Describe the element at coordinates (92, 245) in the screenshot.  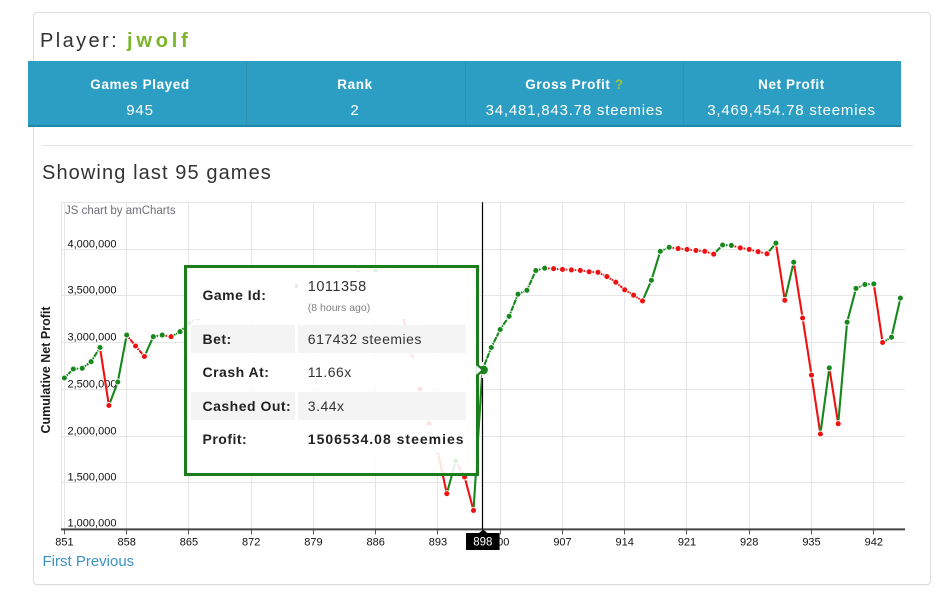
I see `svg-text: 4,000,000` at that location.